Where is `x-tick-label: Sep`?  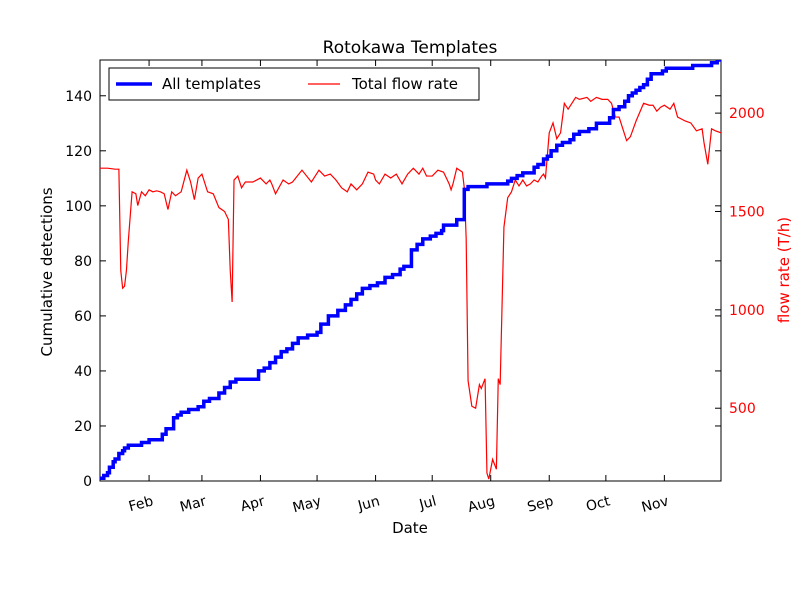
x-tick-label: Sep is located at coordinates (541, 504).